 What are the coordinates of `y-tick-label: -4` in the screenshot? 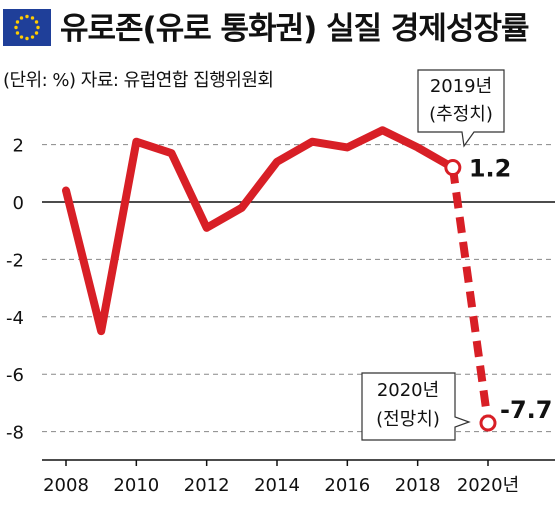 It's located at (15, 318).